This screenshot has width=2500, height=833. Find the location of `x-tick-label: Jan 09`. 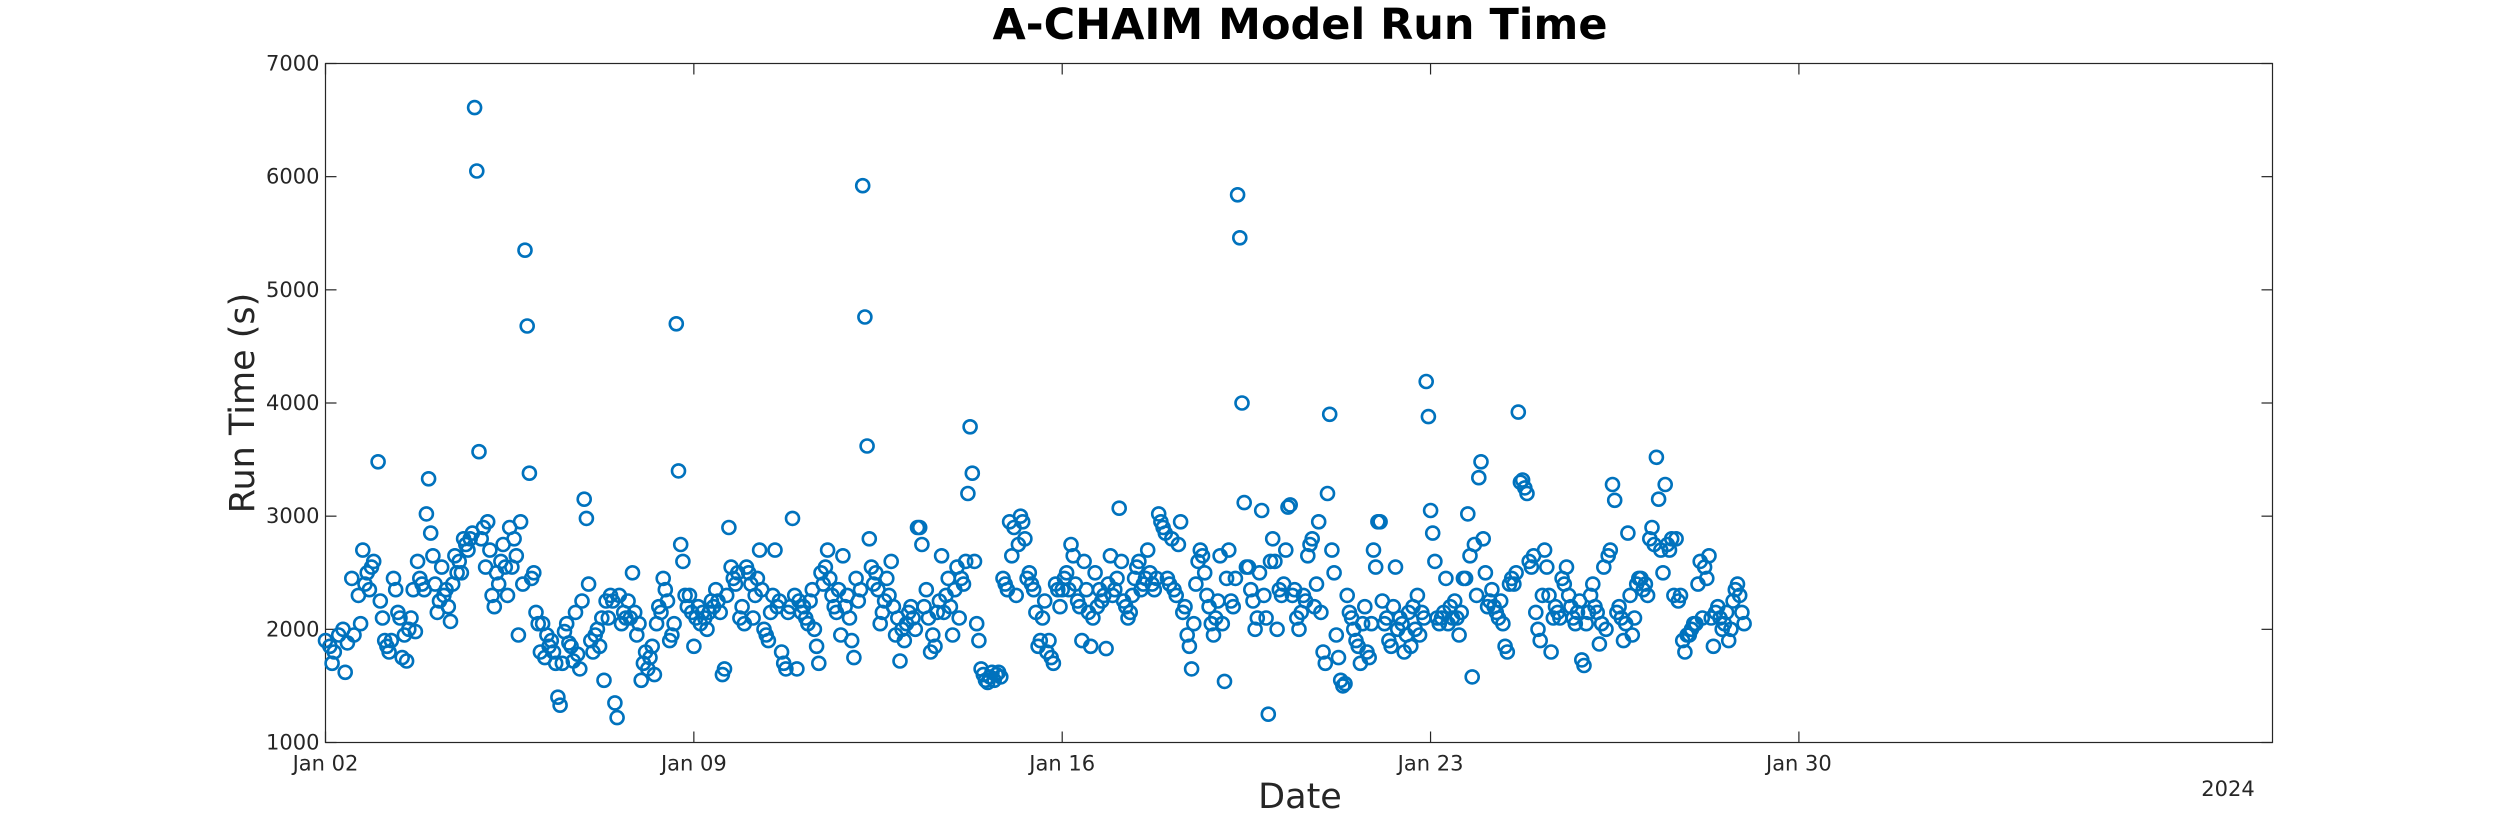

x-tick-label: Jan 09 is located at coordinates (693, 764).